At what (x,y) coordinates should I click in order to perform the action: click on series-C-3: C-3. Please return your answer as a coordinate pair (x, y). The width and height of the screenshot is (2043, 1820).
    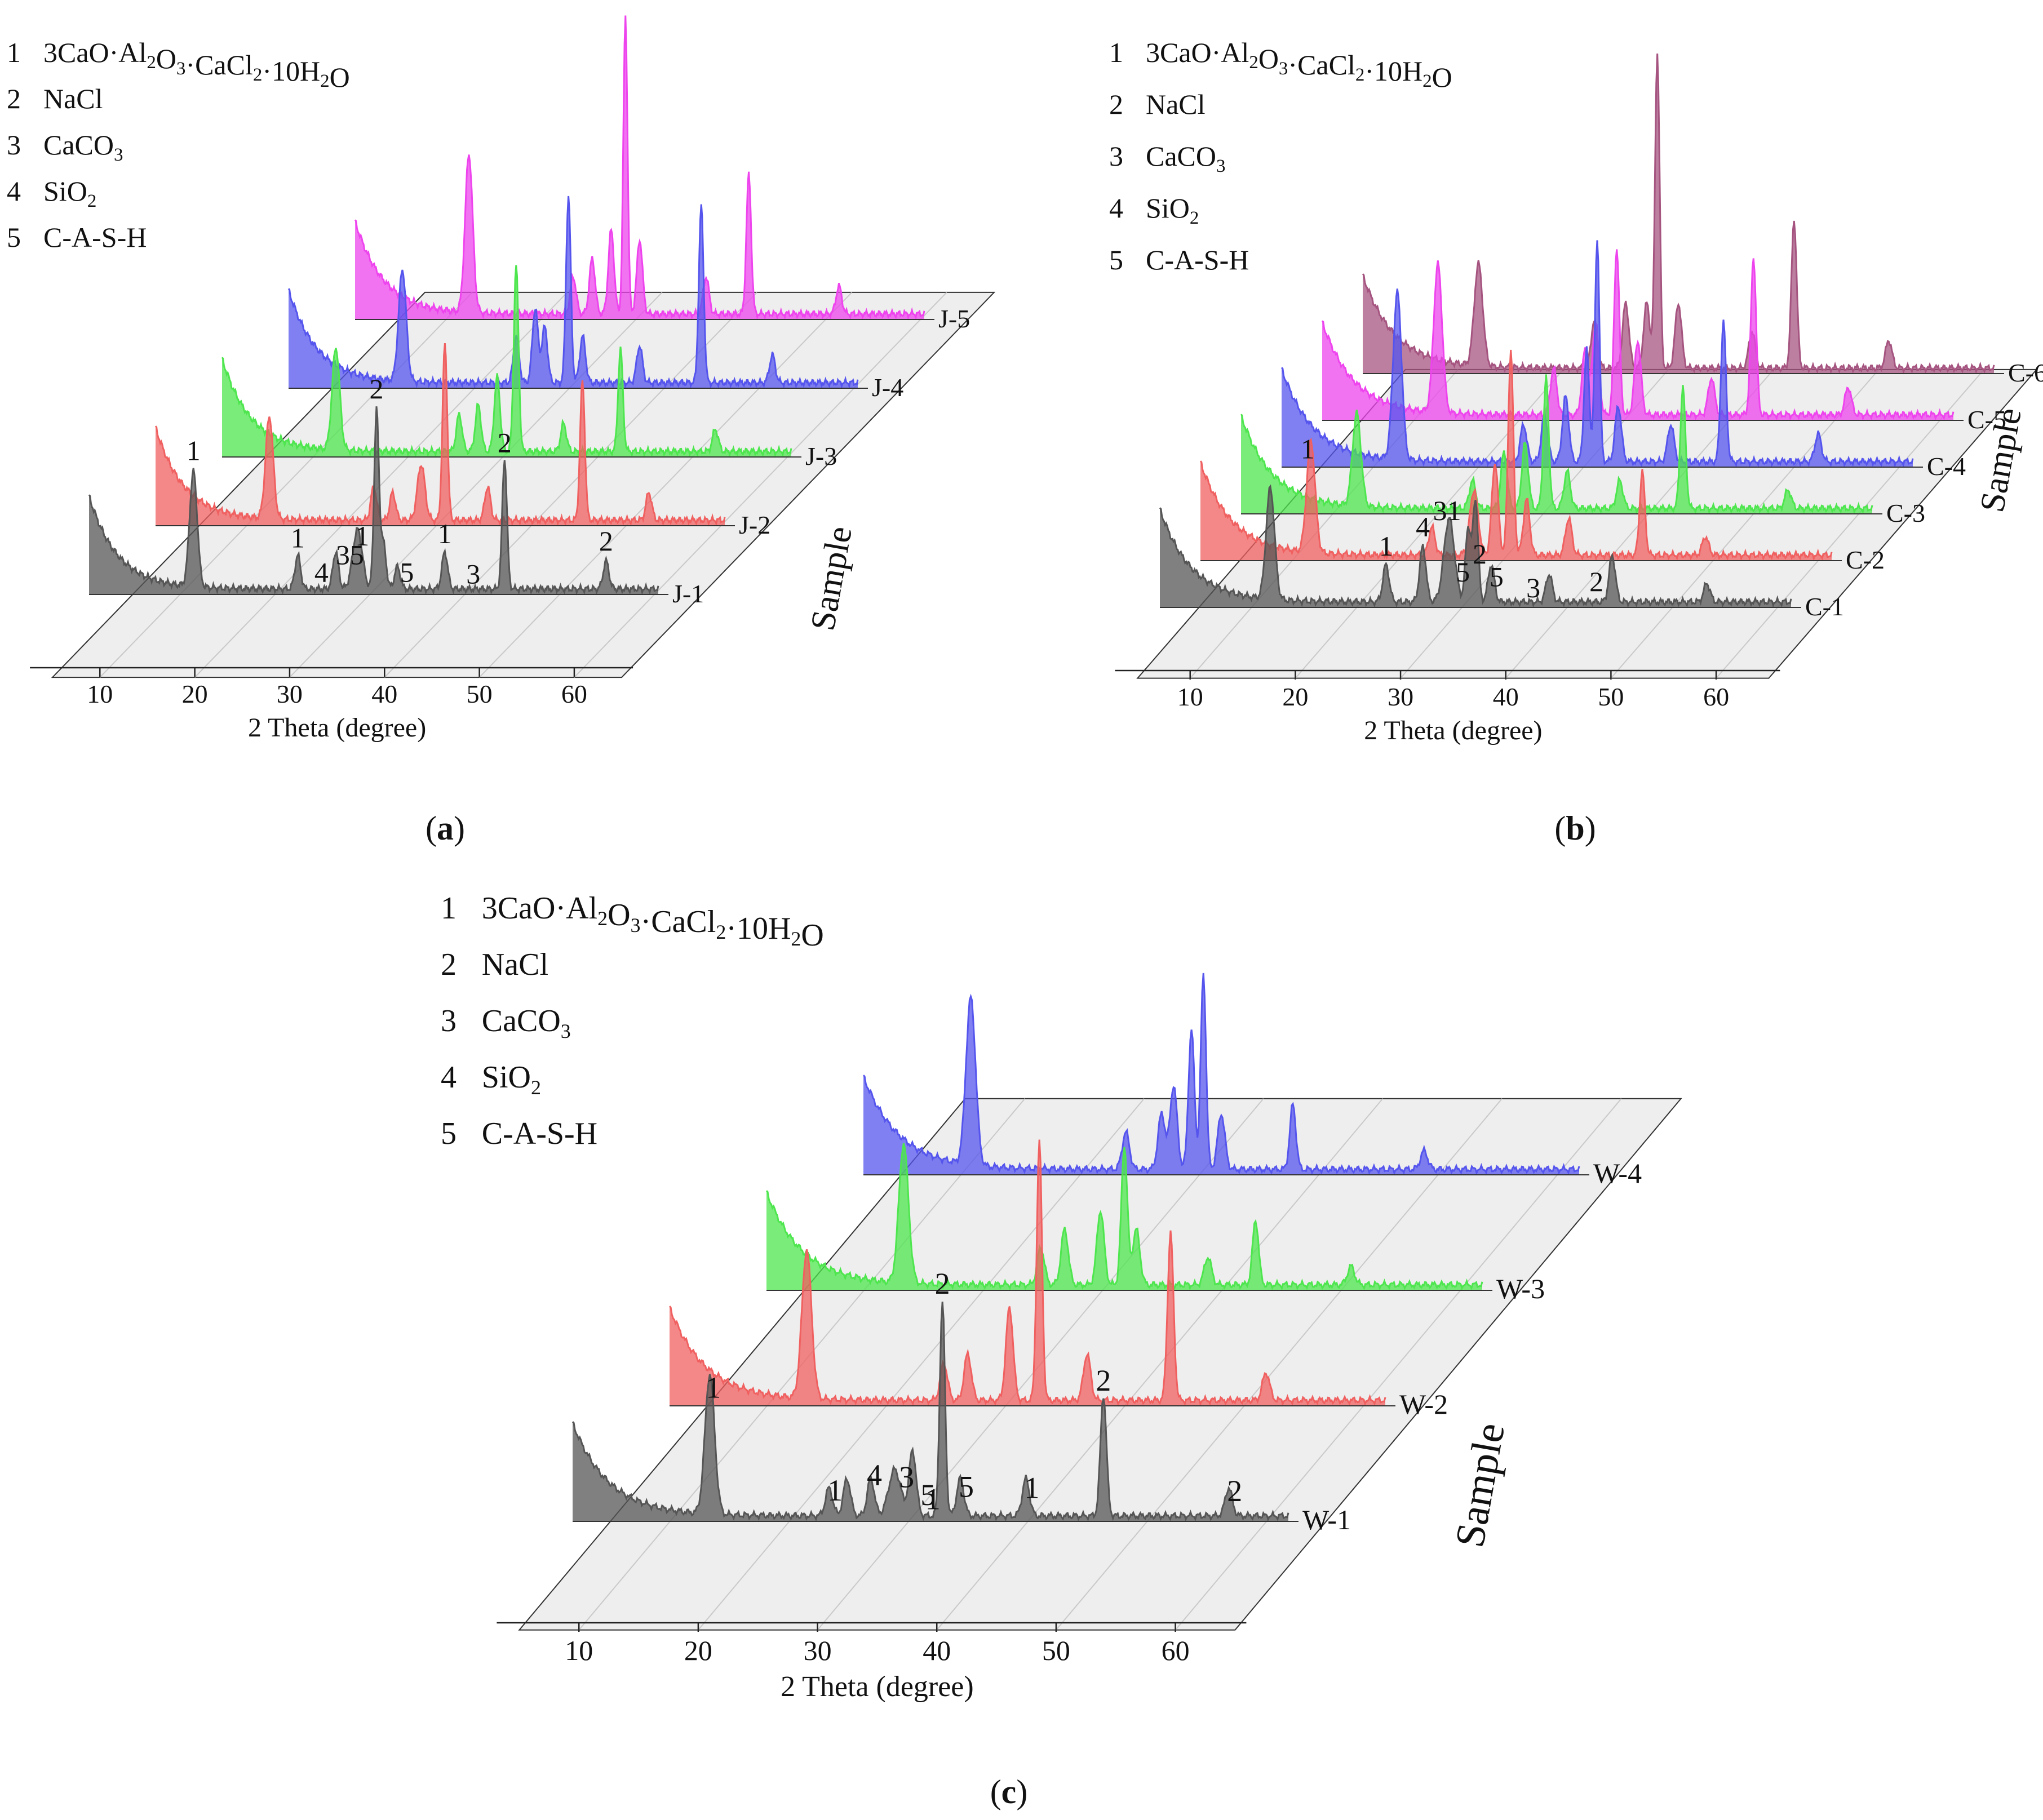
    Looking at the image, I should click on (1582, 450).